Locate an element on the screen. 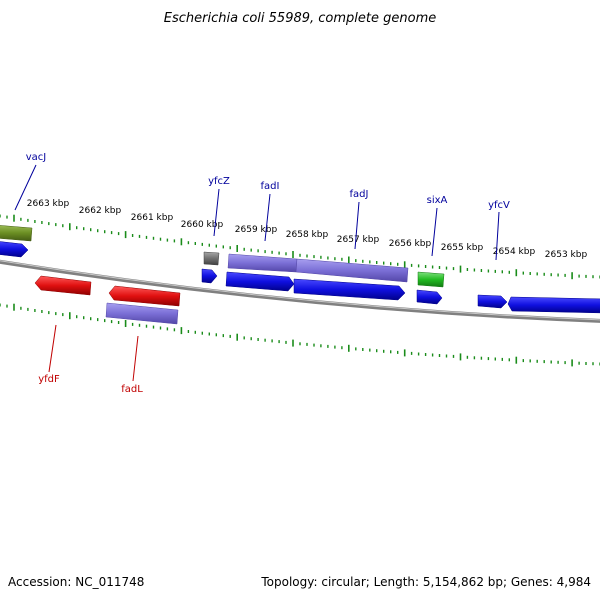 The height and width of the screenshot is (600, 600). leader-vacj is located at coordinates (25, 187).